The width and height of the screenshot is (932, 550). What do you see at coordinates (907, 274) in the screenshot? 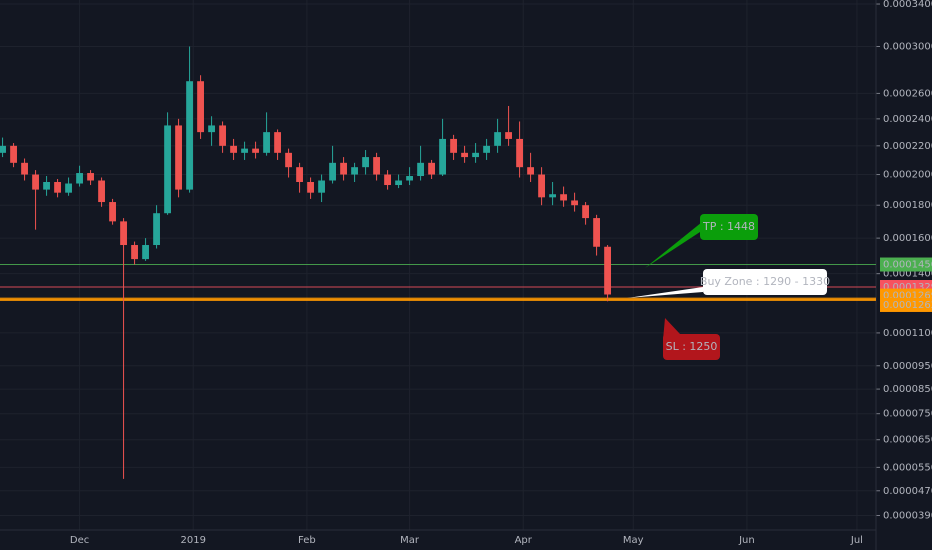
I see `y-tick-label: 0.0001400` at bounding box center [907, 274].